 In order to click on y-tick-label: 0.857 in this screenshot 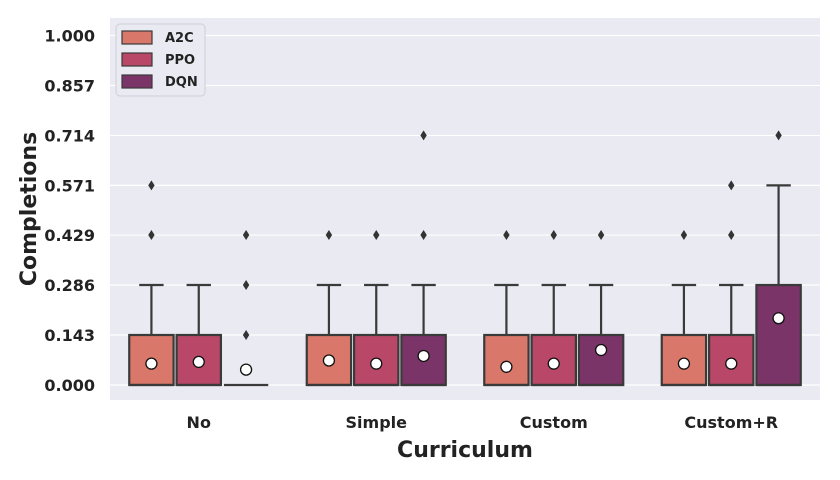, I will do `click(69, 85)`.